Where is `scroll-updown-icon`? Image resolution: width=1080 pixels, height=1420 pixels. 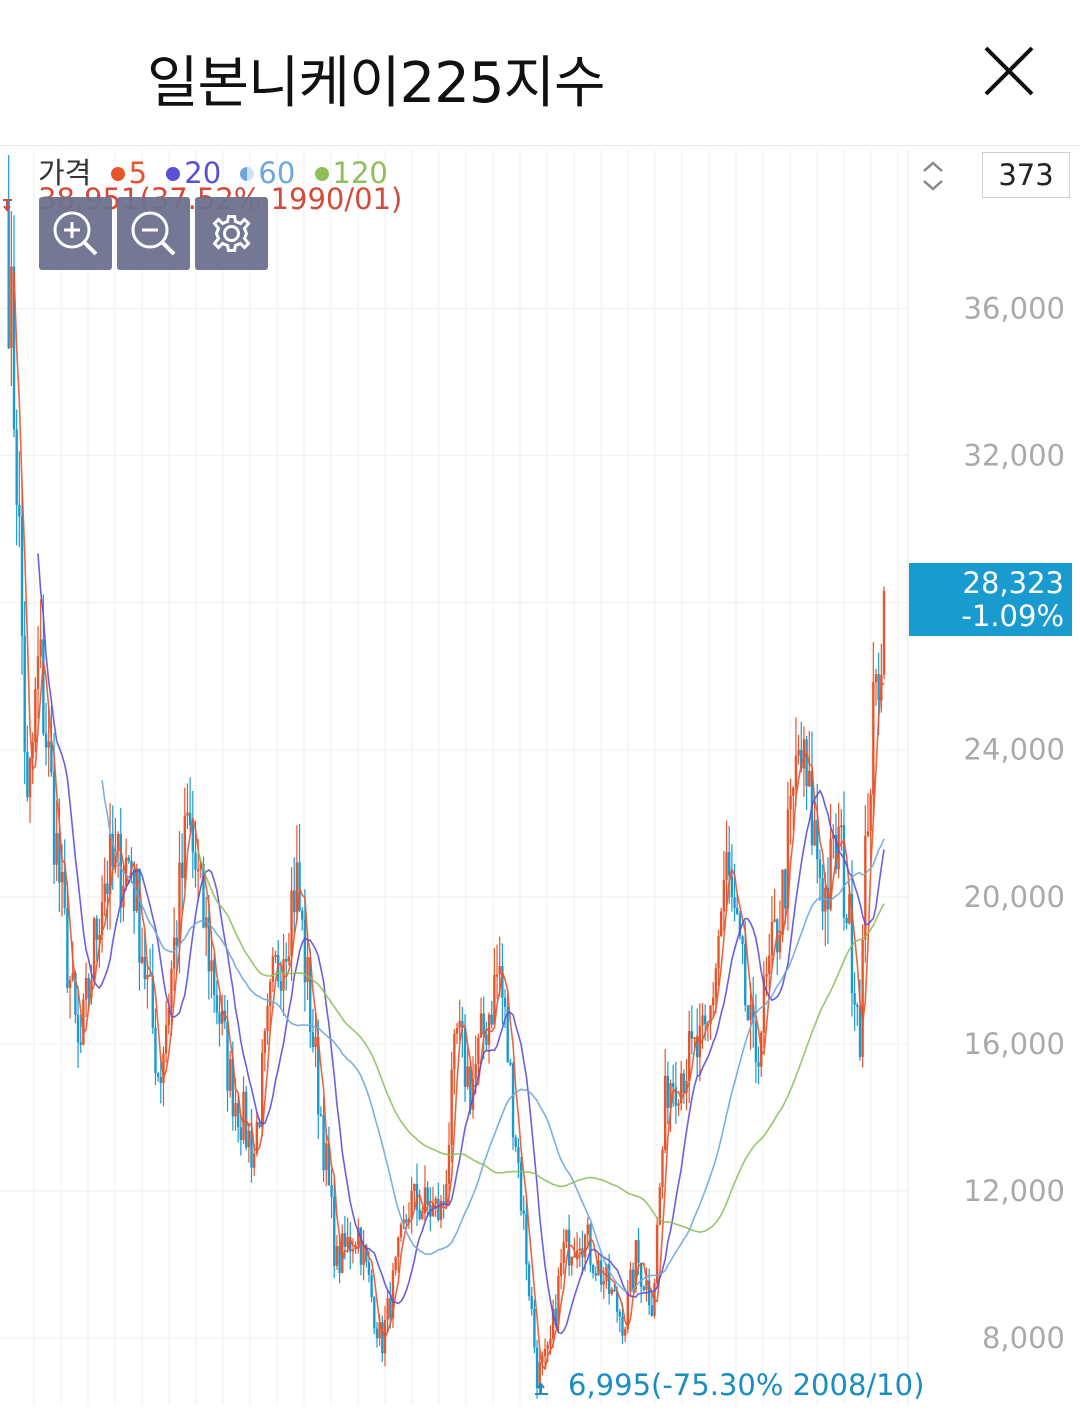 scroll-updown-icon is located at coordinates (933, 176).